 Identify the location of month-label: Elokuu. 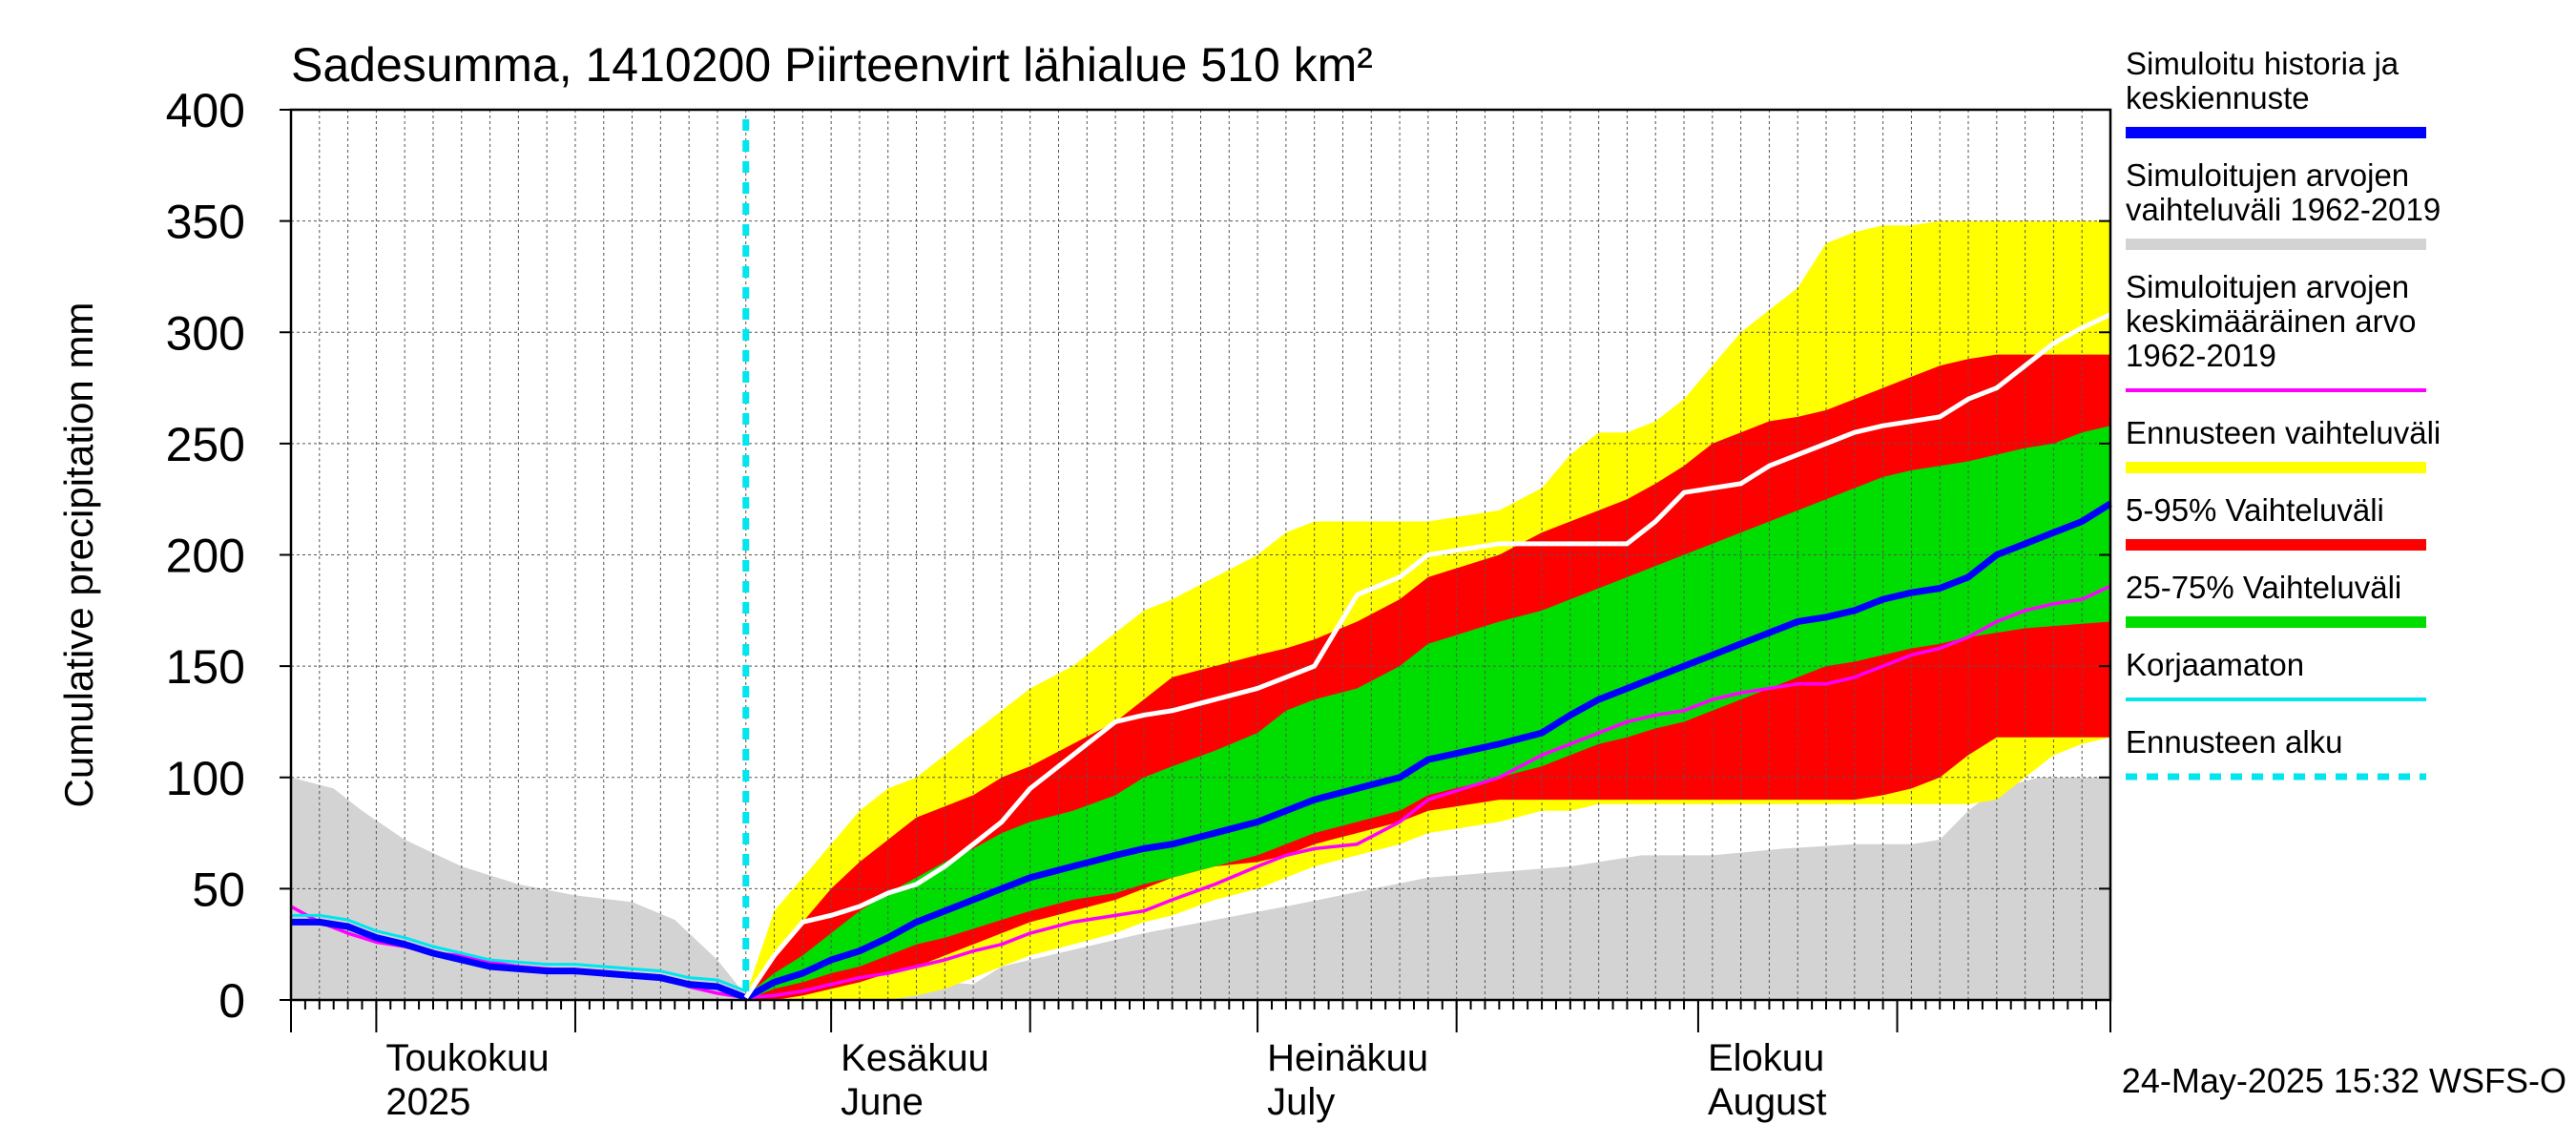
(1766, 1058).